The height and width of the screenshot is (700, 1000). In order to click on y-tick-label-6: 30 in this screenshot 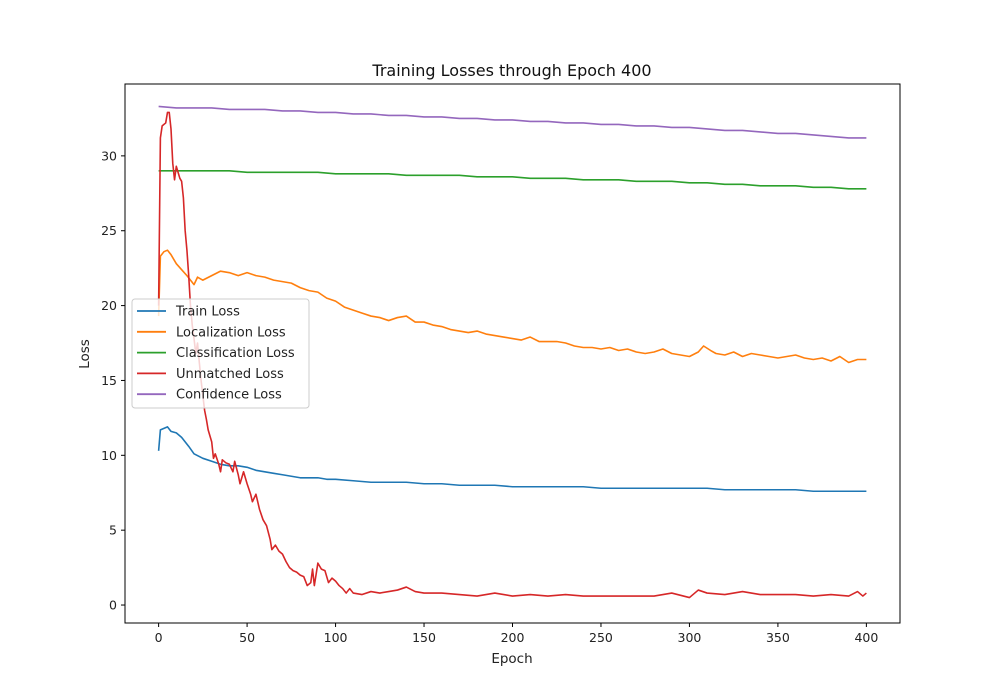, I will do `click(109, 155)`.